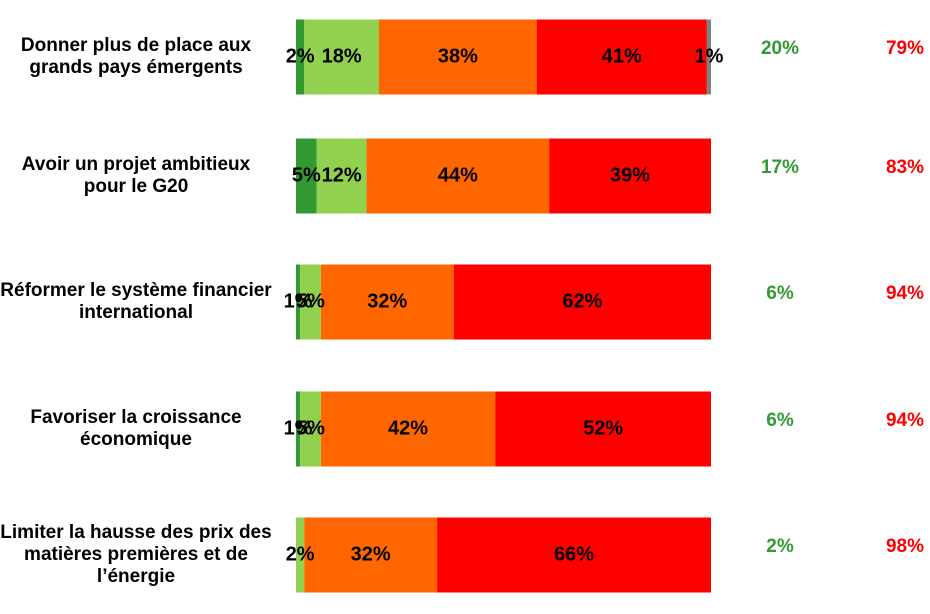 The height and width of the screenshot is (614, 930). I want to click on data-label: 62%, so click(582, 301).